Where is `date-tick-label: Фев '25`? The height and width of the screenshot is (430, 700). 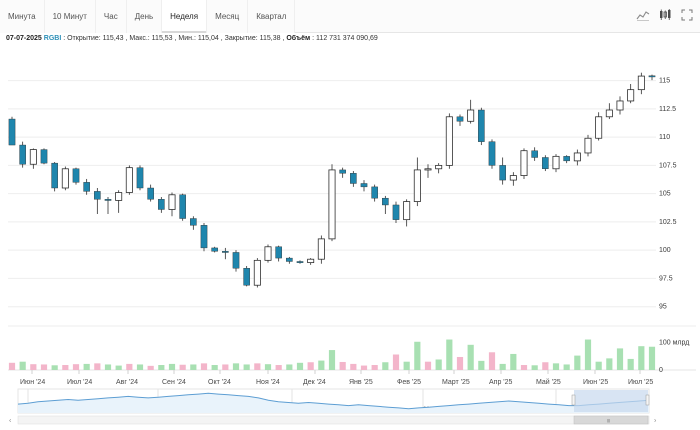 date-tick-label: Фев '25 is located at coordinates (409, 382).